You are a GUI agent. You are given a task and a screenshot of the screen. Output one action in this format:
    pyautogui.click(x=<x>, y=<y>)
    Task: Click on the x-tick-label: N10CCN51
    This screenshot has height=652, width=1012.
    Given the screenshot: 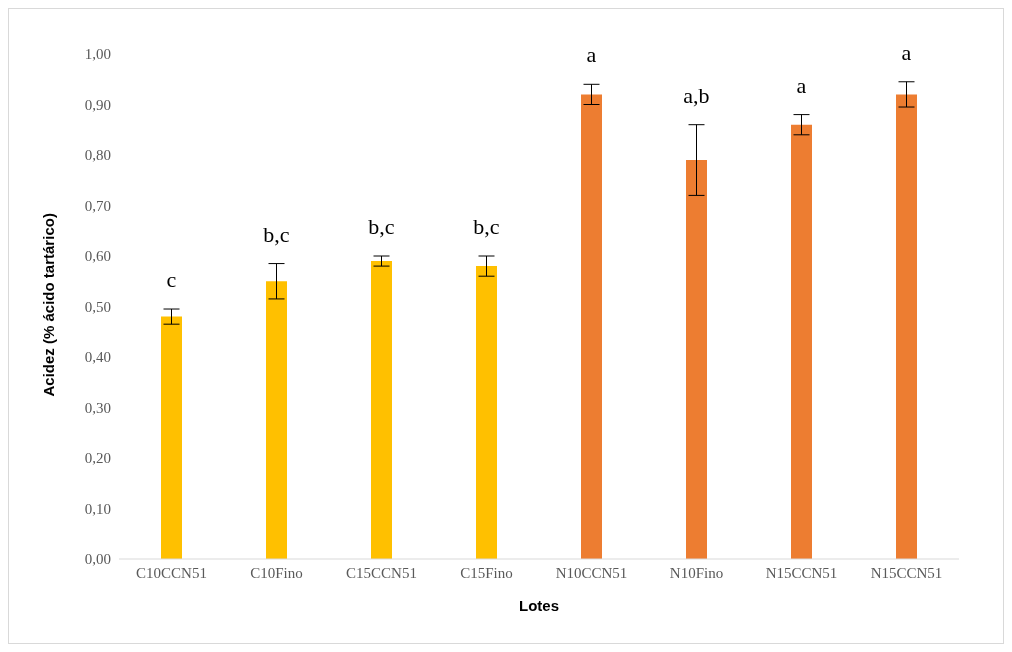 What is the action you would take?
    pyautogui.click(x=591, y=572)
    